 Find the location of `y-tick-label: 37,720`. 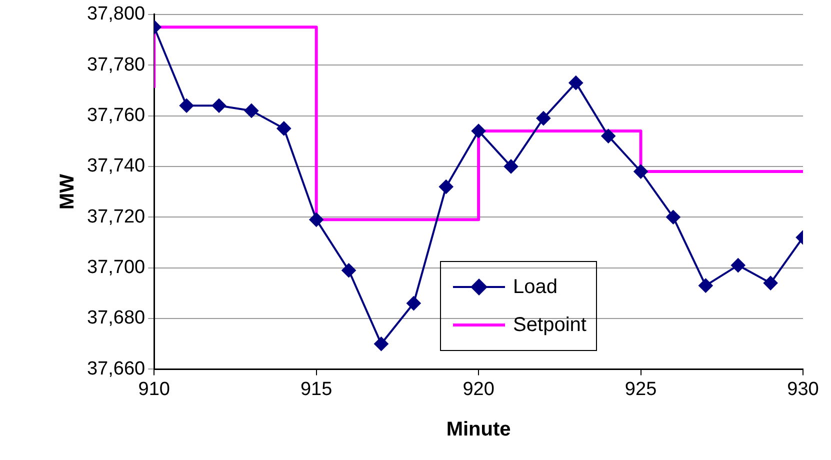

y-tick-label: 37,720 is located at coordinates (116, 217).